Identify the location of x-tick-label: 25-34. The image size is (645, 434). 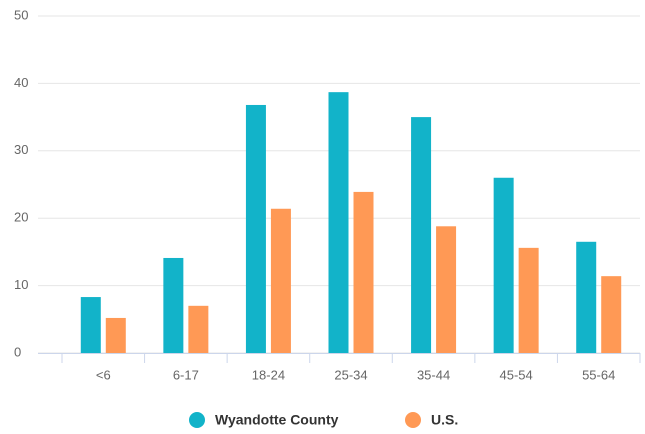
(350, 374).